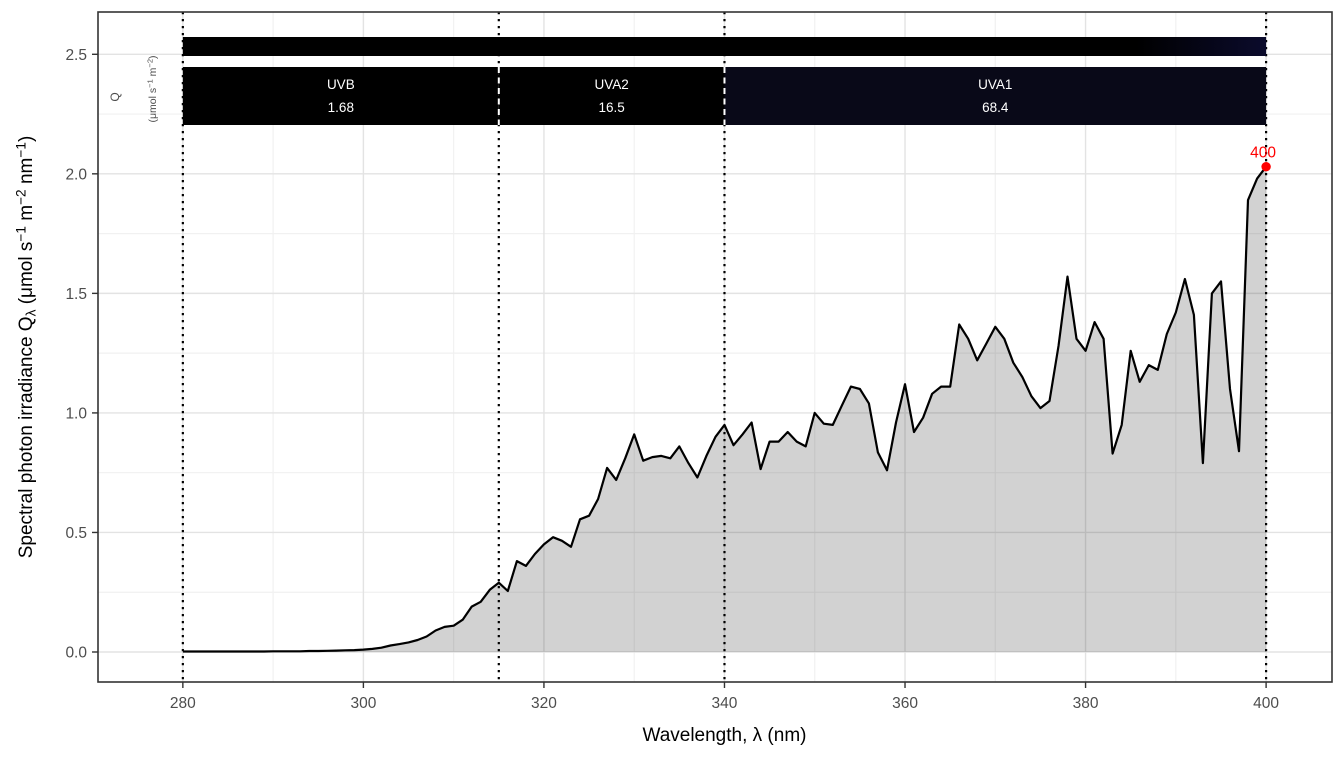  Describe the element at coordinates (76, 174) in the screenshot. I see `y-tick-label-2.0: 2.0` at that location.